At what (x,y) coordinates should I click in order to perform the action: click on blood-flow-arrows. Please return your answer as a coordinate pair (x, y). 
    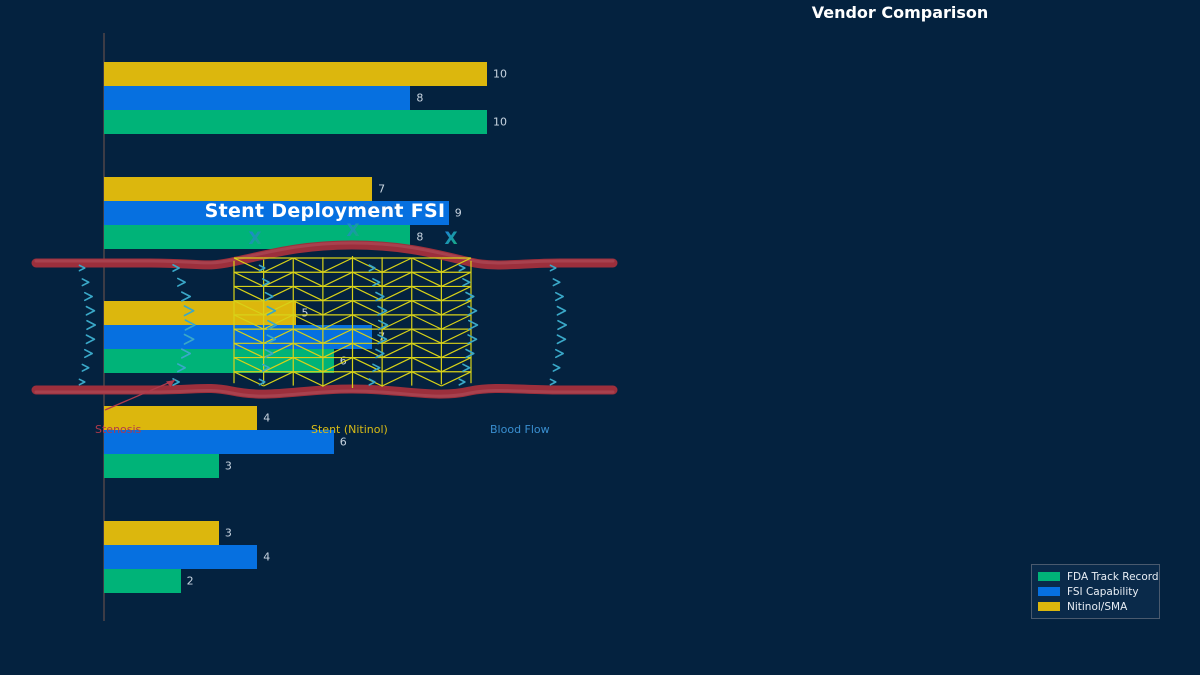
    Looking at the image, I should click on (323, 325).